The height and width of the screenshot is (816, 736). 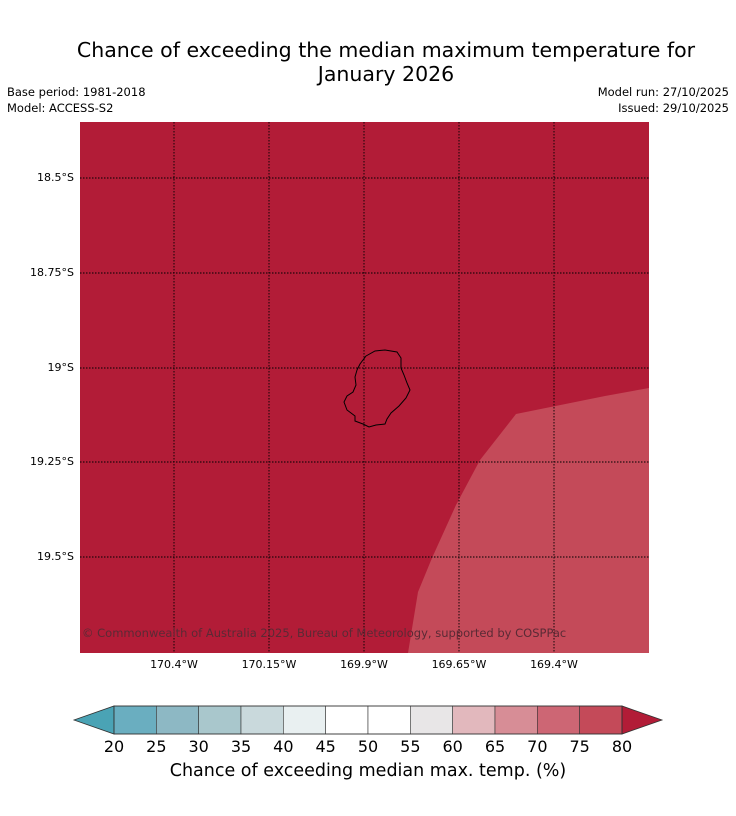 What do you see at coordinates (93, 720) in the screenshot?
I see `colorbar-extend-below` at bounding box center [93, 720].